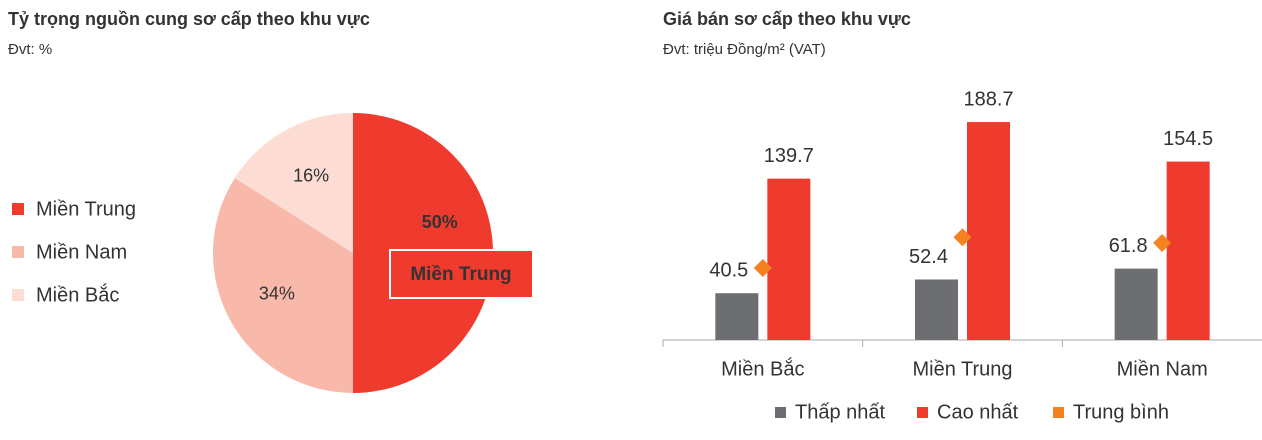  Describe the element at coordinates (1121, 412) in the screenshot. I see `legend-label: Trung bình` at that location.